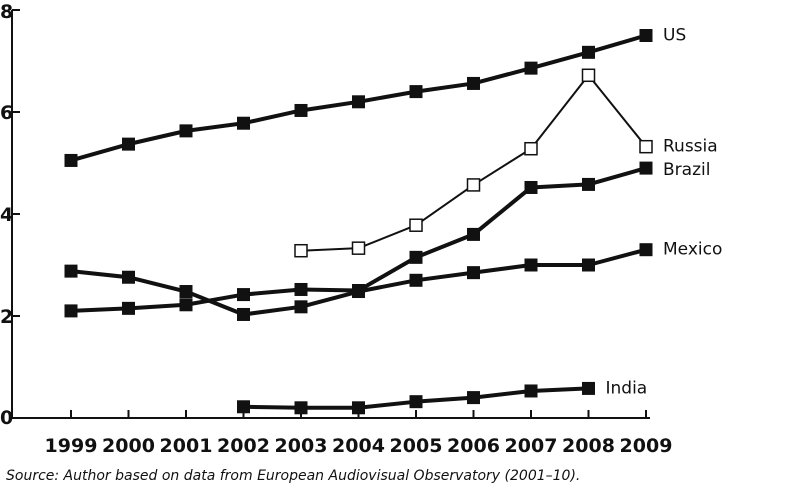 This screenshot has height=494, width=800. What do you see at coordinates (588, 446) in the screenshot?
I see `x-tick-label: 2008` at bounding box center [588, 446].